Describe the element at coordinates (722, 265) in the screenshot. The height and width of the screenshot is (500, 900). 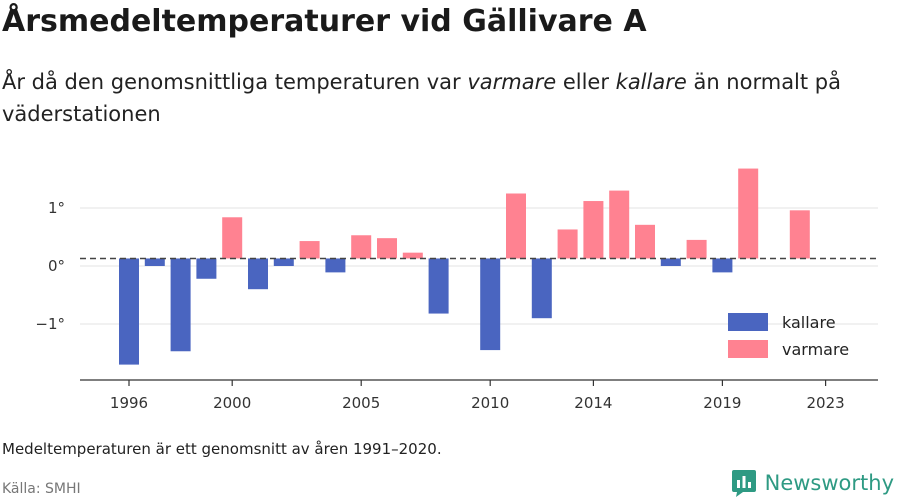
I see `bar-2019` at that location.